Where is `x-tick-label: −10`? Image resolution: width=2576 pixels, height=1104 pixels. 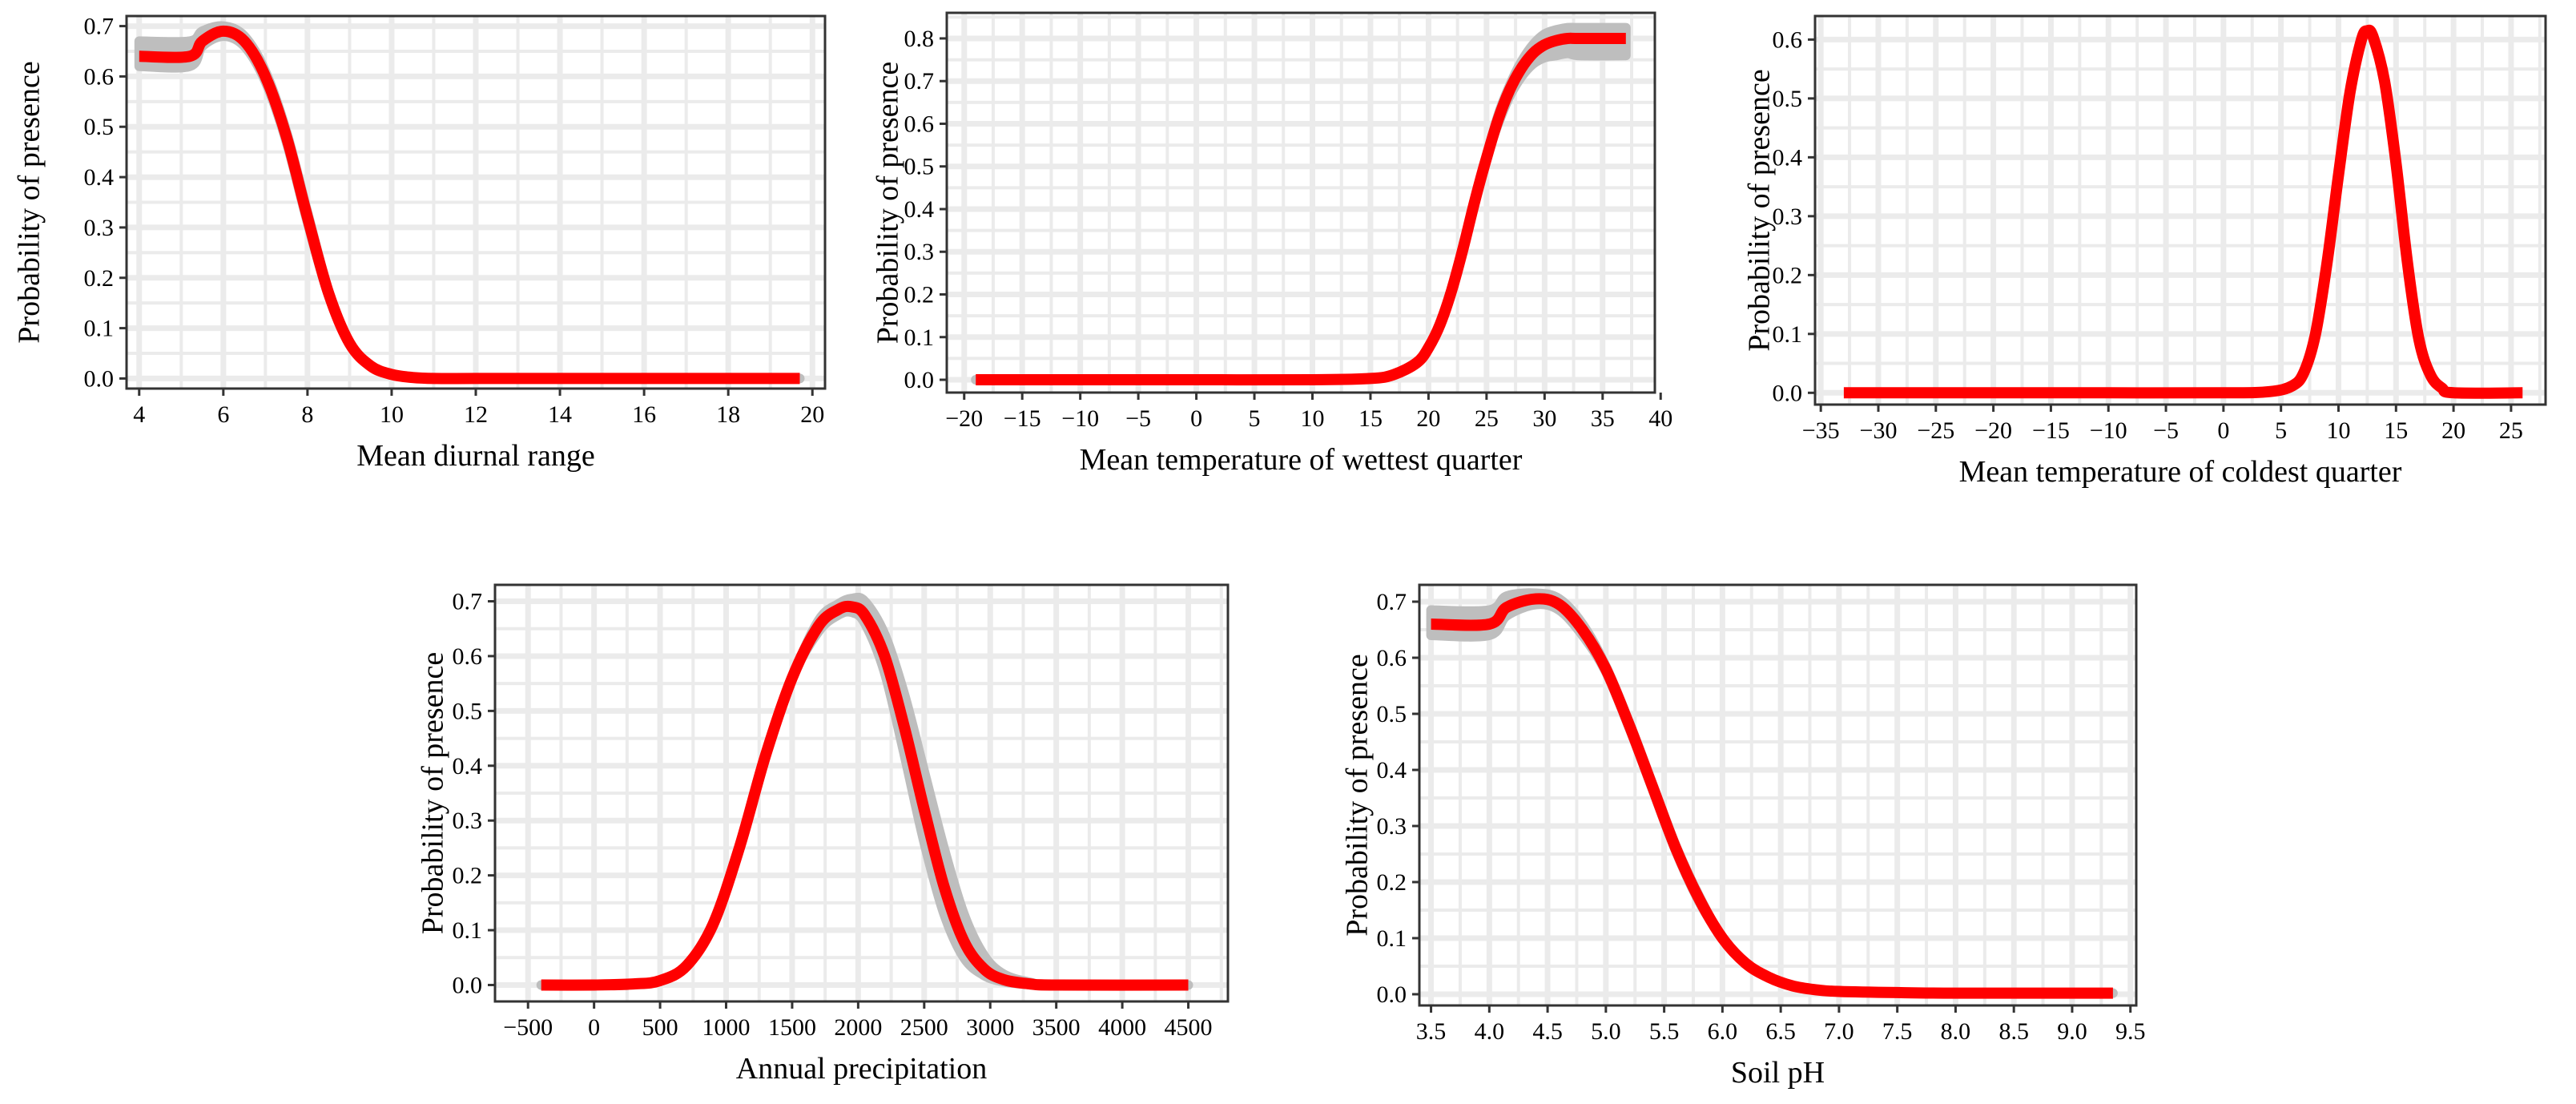
x-tick-label: −10 is located at coordinates (1080, 418).